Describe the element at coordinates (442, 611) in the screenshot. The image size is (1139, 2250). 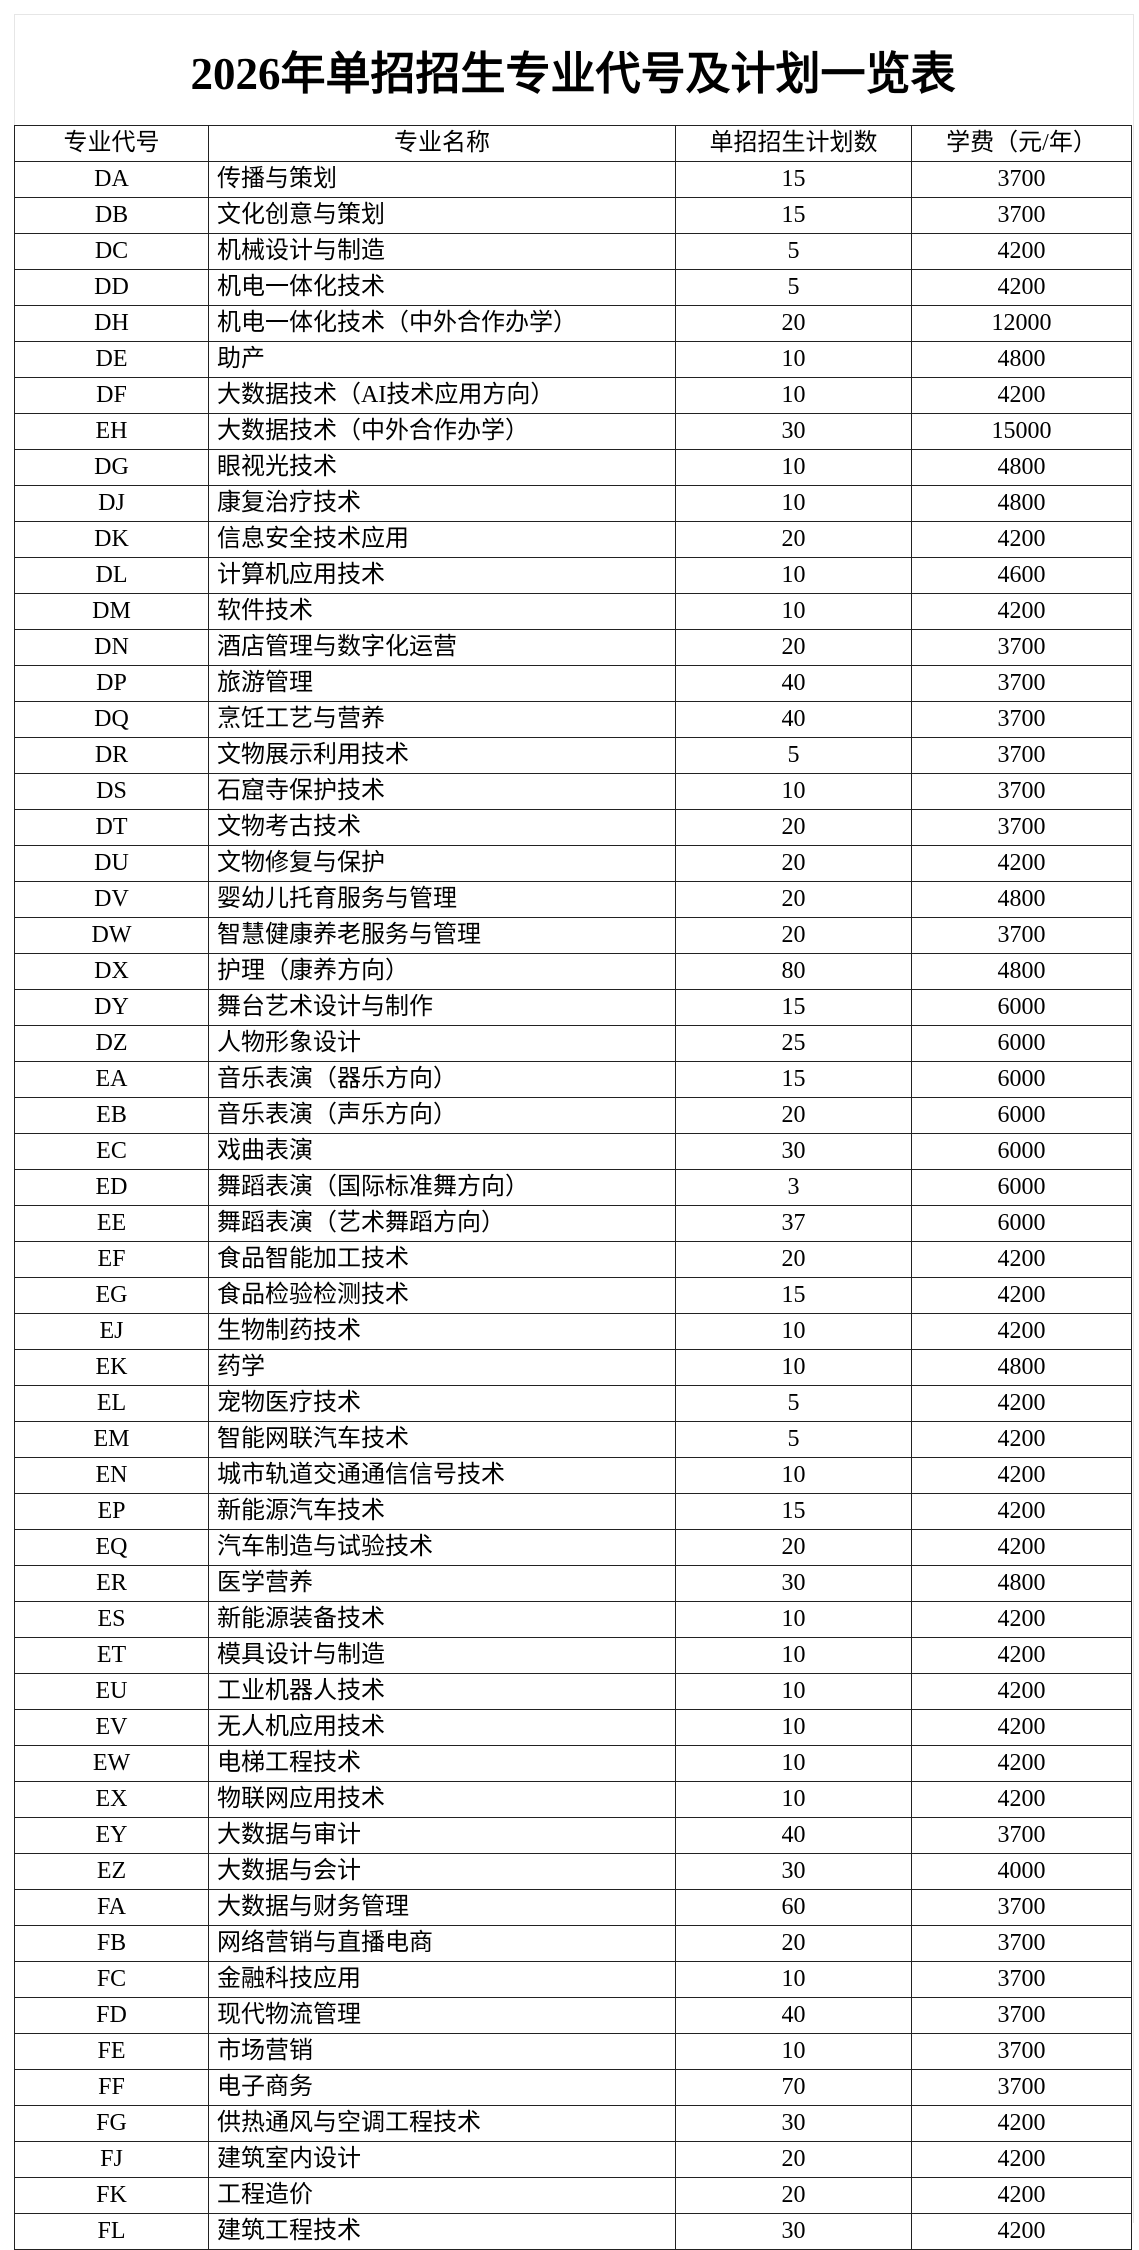
I see `cell-major: 软件技术` at that location.